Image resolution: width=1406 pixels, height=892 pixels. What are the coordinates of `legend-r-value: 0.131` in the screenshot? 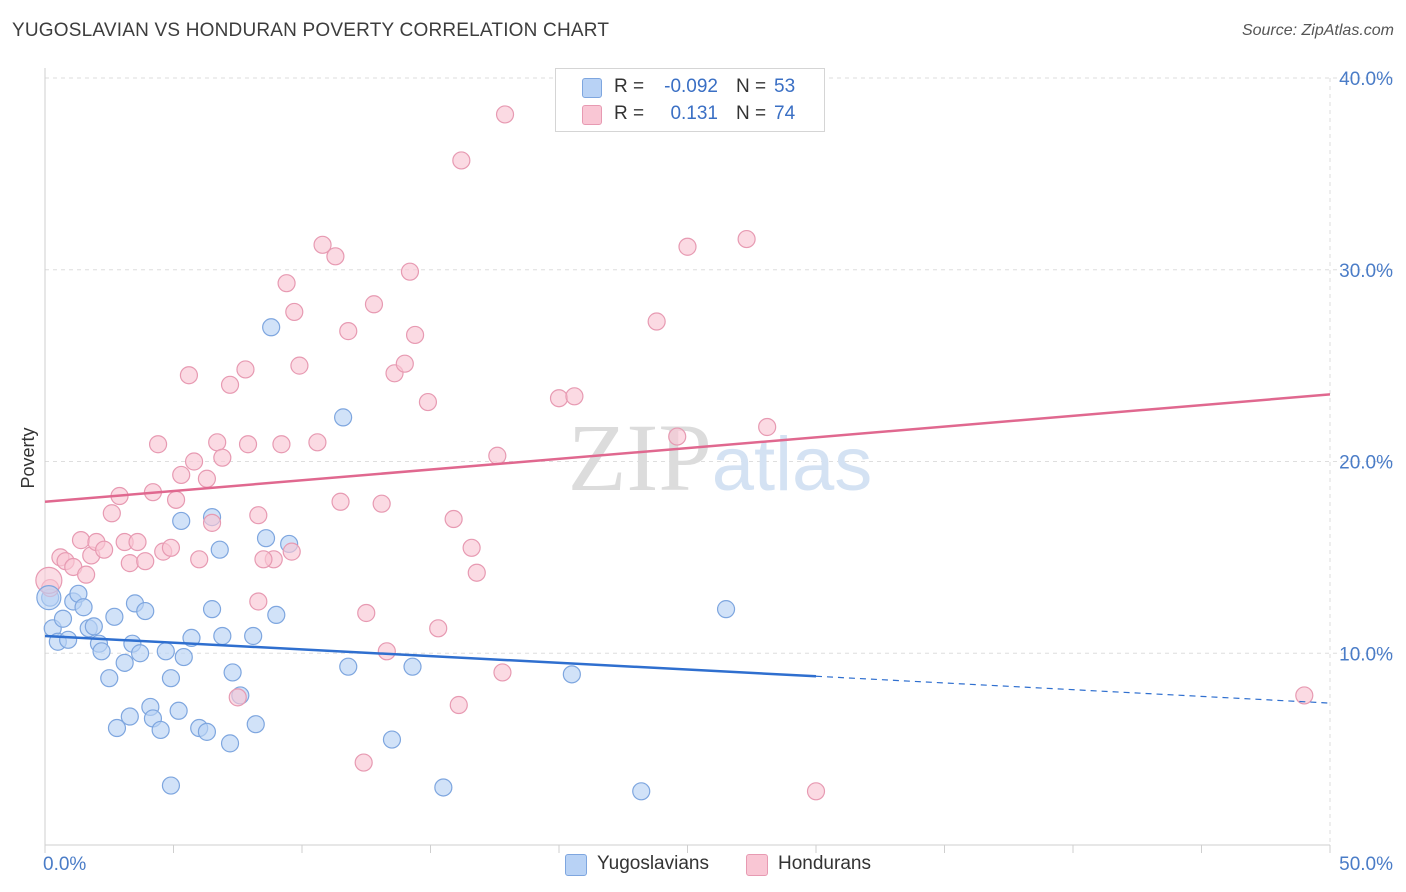 It's located at (694, 113).